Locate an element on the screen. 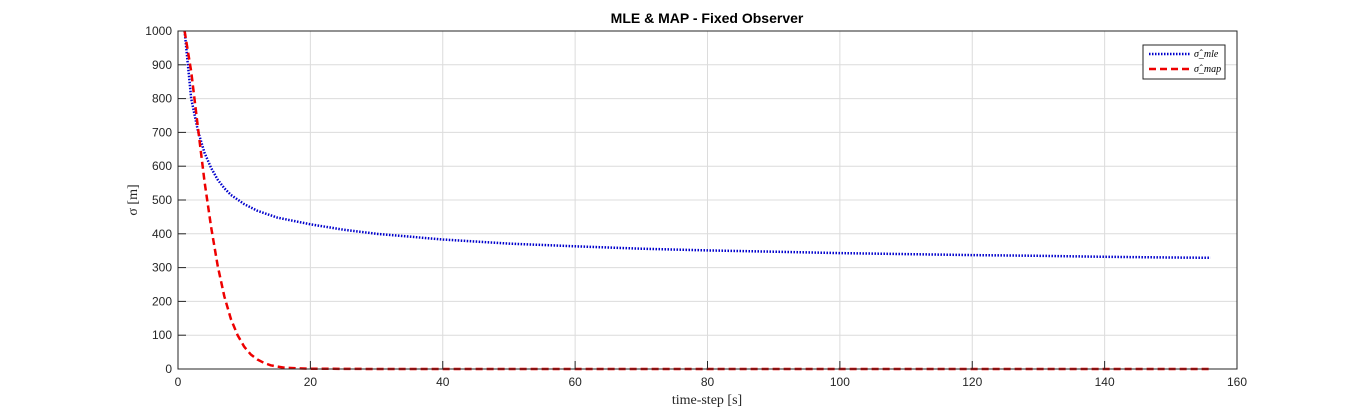 Image resolution: width=1366 pixels, height=419 pixels. y-tick-labels: 0 100 200 300 400 500 600 700 800 900 1000 is located at coordinates (158, 200).